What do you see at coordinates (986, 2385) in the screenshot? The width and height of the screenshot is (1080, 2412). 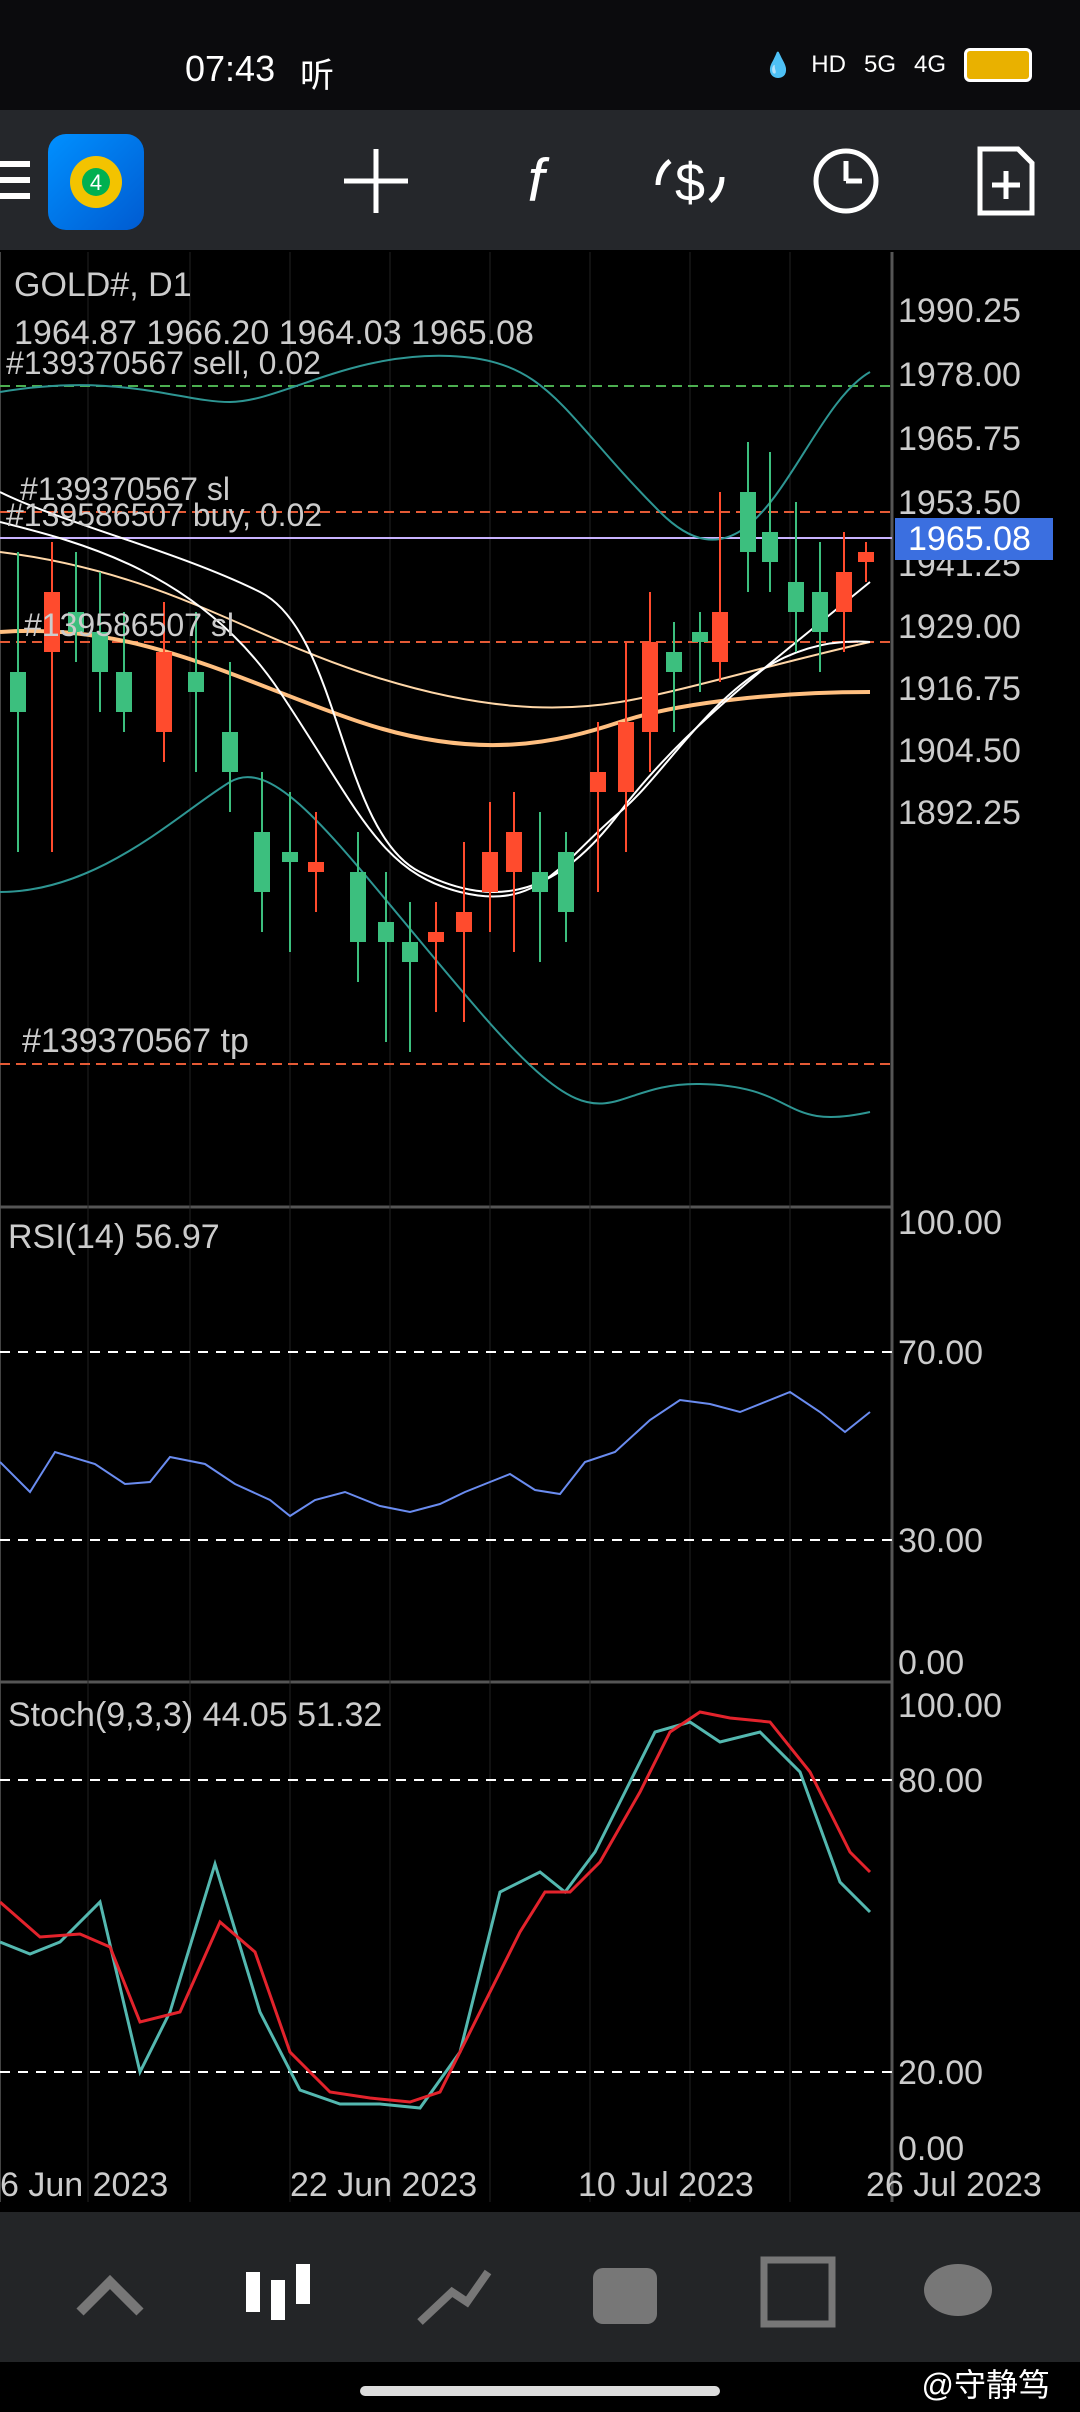 I see `watermark: @守静笃` at bounding box center [986, 2385].